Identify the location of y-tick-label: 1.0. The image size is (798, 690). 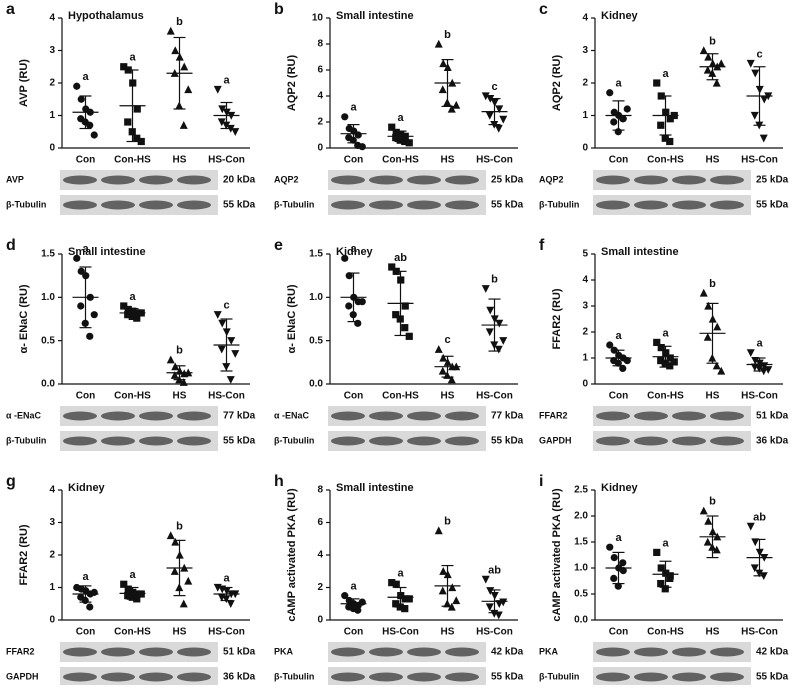
(316, 297).